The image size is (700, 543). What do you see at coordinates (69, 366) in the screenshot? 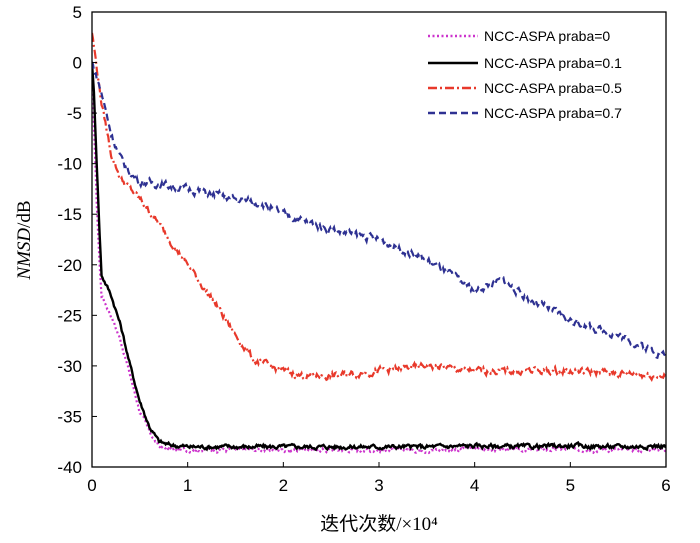
I see `y-tick-label-7: -30` at bounding box center [69, 366].